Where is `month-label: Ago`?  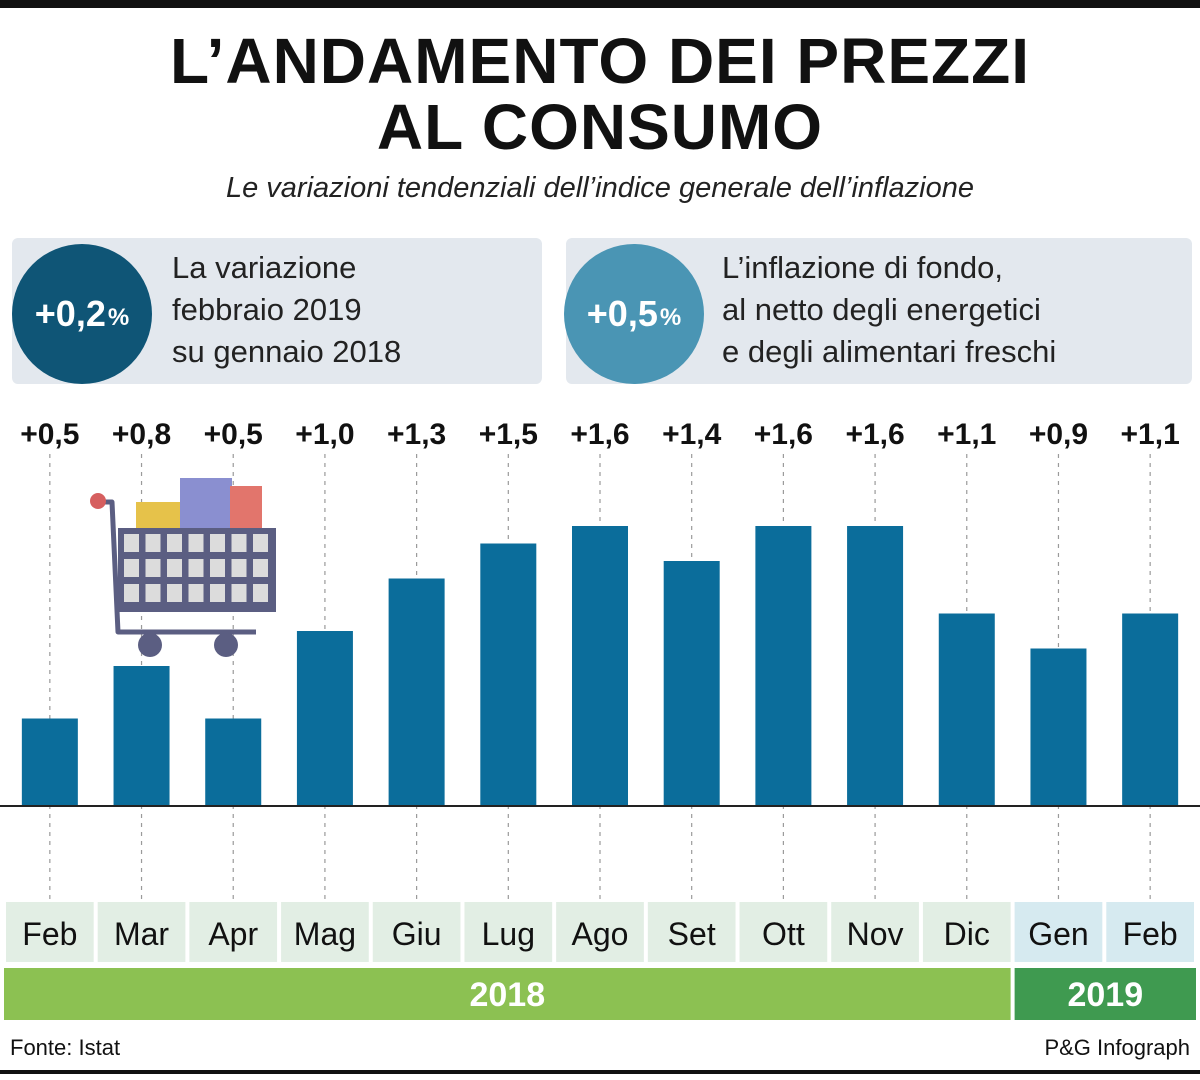
month-label: Ago is located at coordinates (600, 934).